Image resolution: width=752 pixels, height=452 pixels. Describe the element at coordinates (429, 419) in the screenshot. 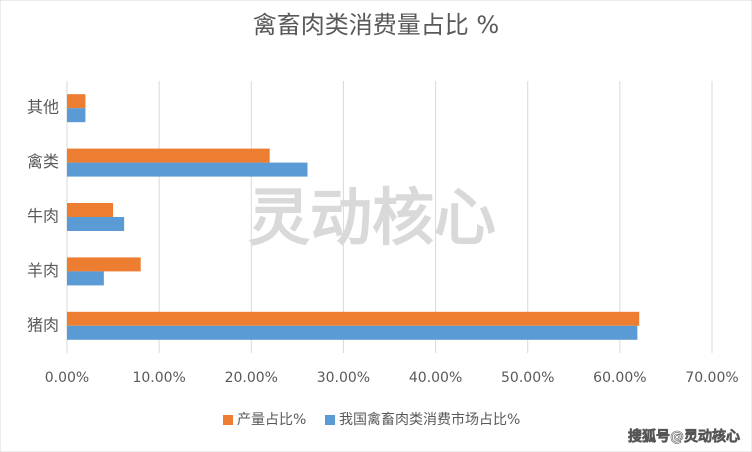

I see `legend-label: 我国禽畜肉类消费市场占比%` at that location.